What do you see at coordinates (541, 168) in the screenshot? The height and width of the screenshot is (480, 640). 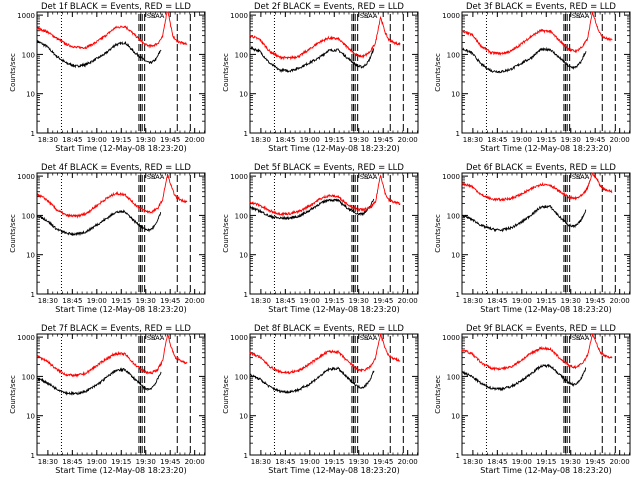 I see `panel-title: Det 6f BLACK = Events, RED = LLD` at bounding box center [541, 168].